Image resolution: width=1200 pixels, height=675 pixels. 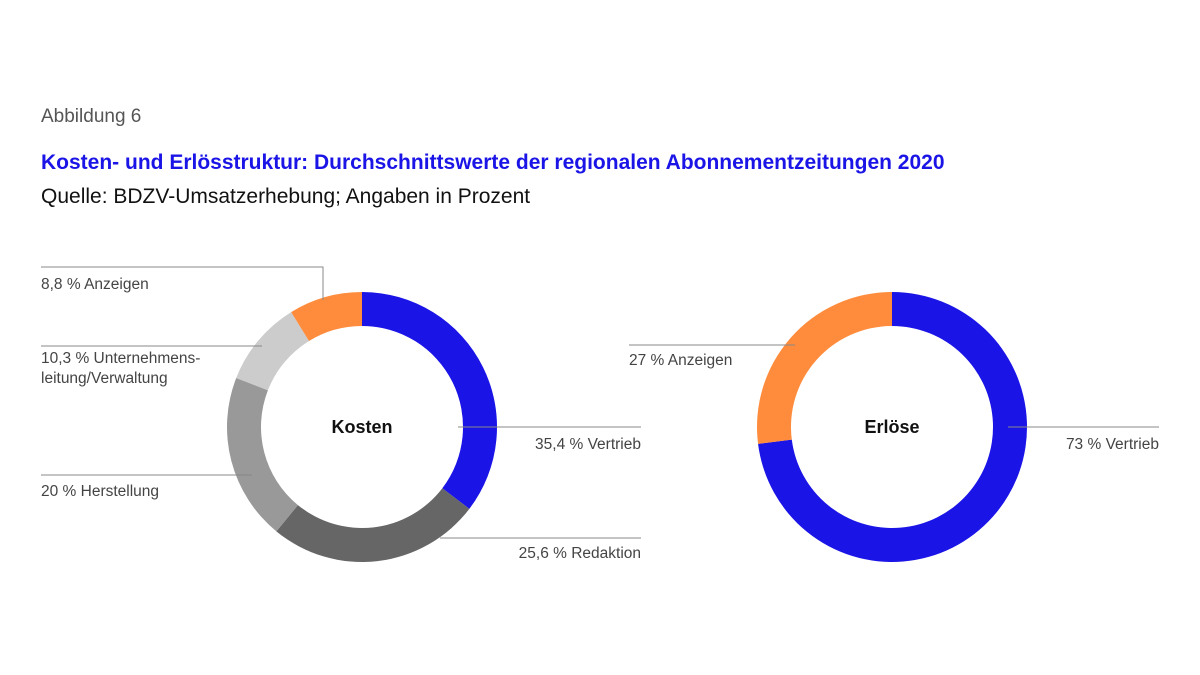 I want to click on slice-label-0-0: 35,4 % Vertrieb, so click(x=588, y=444).